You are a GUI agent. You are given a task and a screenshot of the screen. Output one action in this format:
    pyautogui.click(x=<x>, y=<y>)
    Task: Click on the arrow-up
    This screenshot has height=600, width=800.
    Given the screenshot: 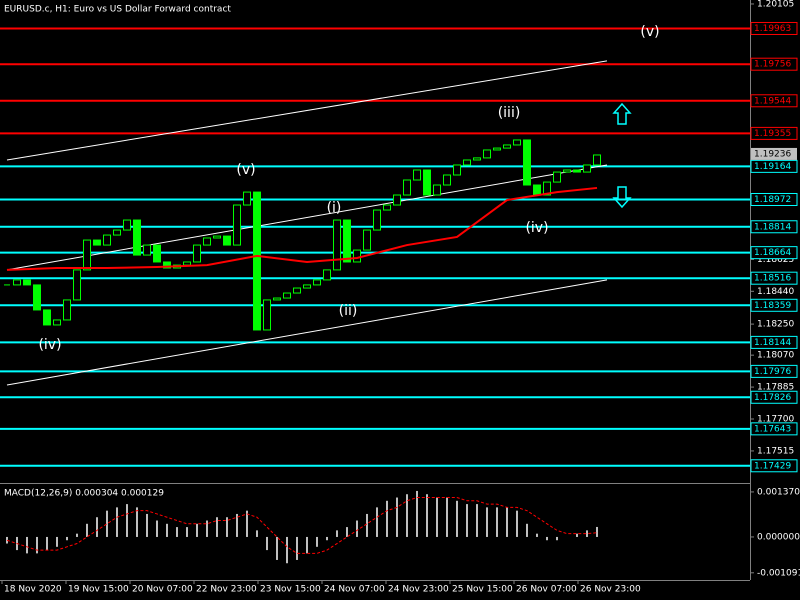 What is the action you would take?
    pyautogui.click(x=622, y=113)
    